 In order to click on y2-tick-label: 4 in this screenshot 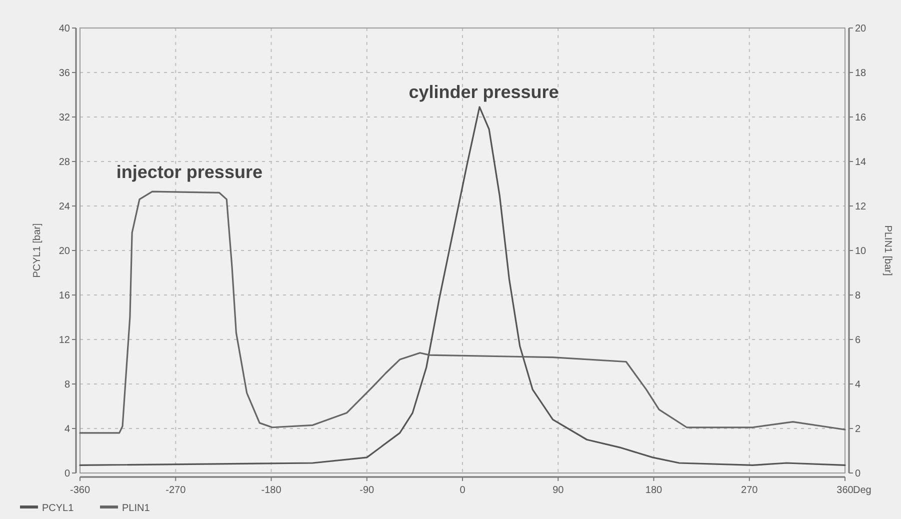, I will do `click(858, 385)`.